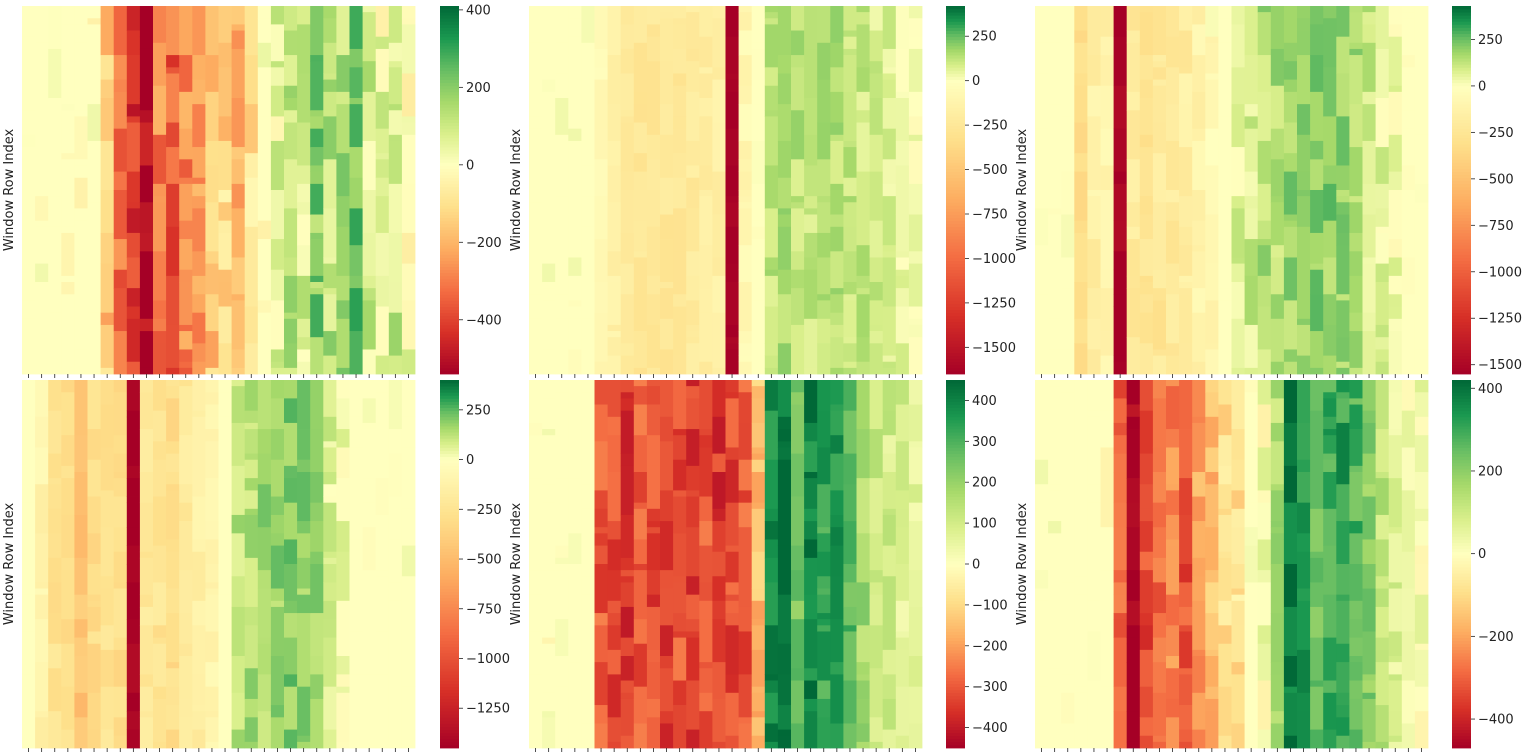 This screenshot has height=754, width=1536. What do you see at coordinates (484, 560) in the screenshot?
I see `colorbar-tick-label: −500` at bounding box center [484, 560].